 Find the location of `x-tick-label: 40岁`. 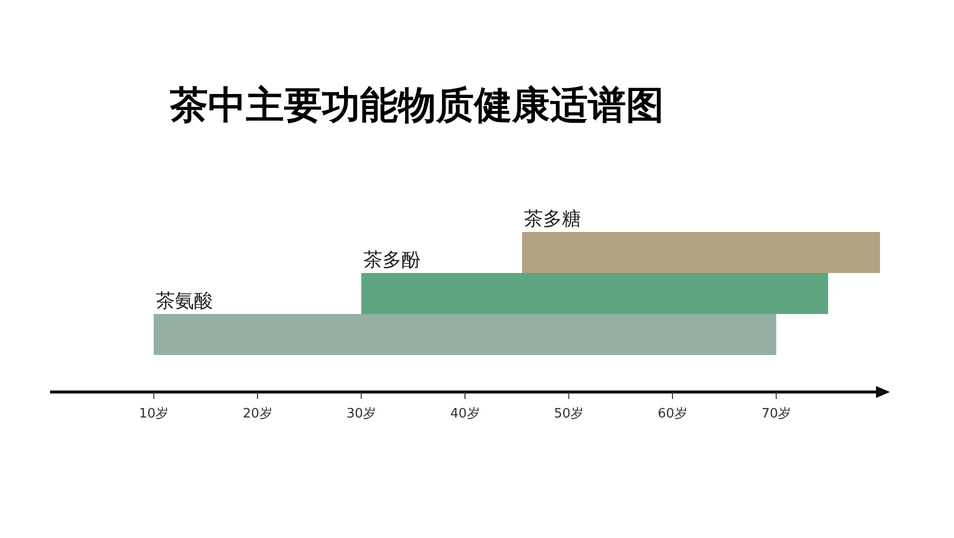

x-tick-label: 40岁 is located at coordinates (465, 414).